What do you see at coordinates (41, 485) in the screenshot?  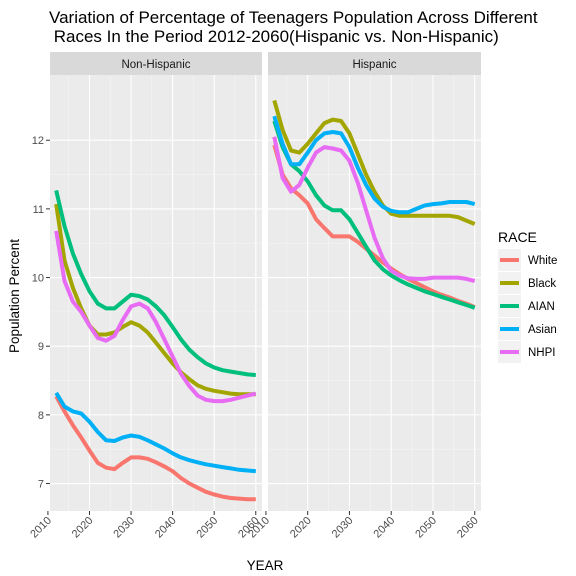 I see `y-tick-label: 7` at bounding box center [41, 485].